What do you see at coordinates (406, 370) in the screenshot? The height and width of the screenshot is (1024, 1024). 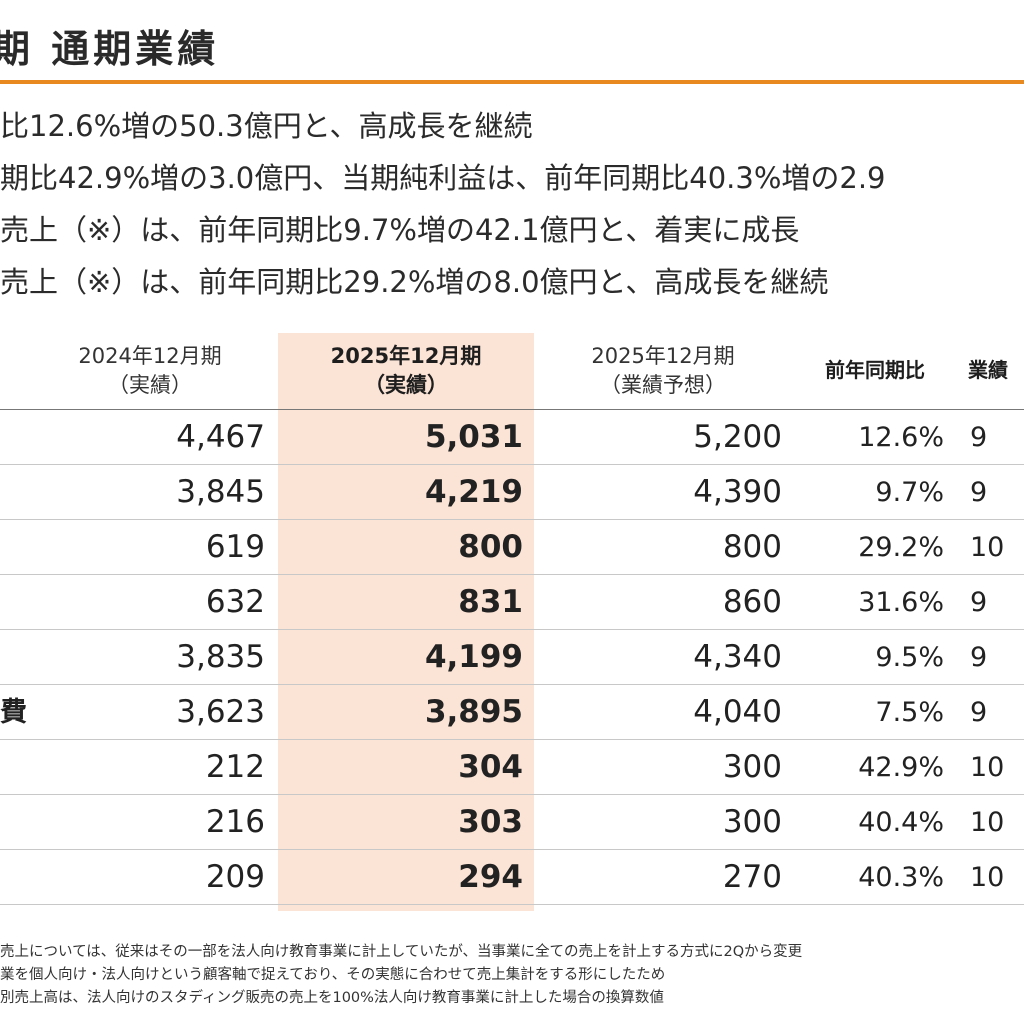 I see `header-current-actual: 2025年12月期 （実績）` at bounding box center [406, 370].